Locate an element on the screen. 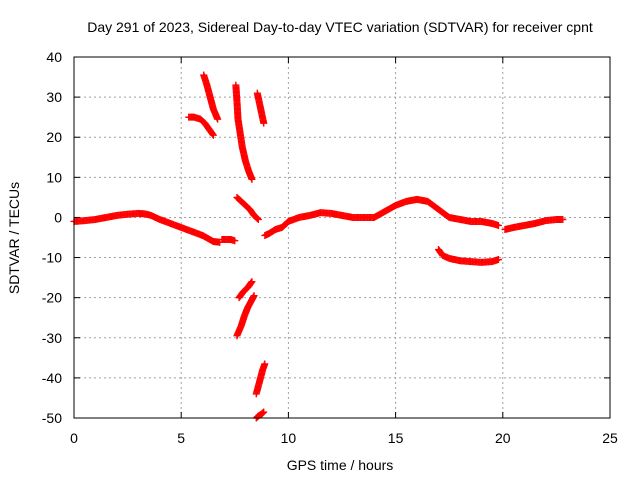  y-tick-label: -10 is located at coordinates (52, 258).